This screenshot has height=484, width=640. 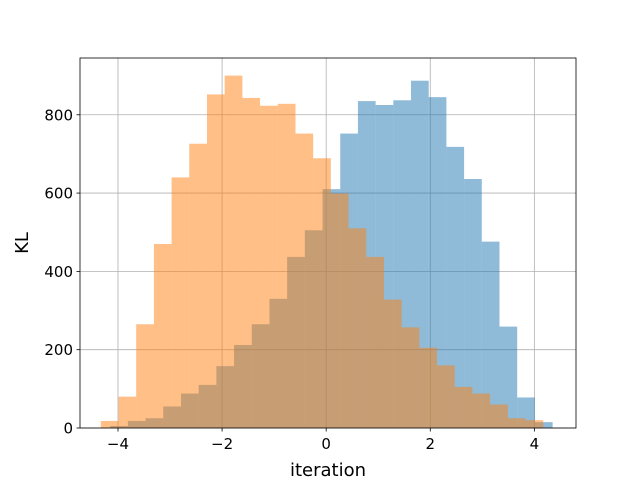 I want to click on x-tick-label: 0, so click(x=326, y=444).